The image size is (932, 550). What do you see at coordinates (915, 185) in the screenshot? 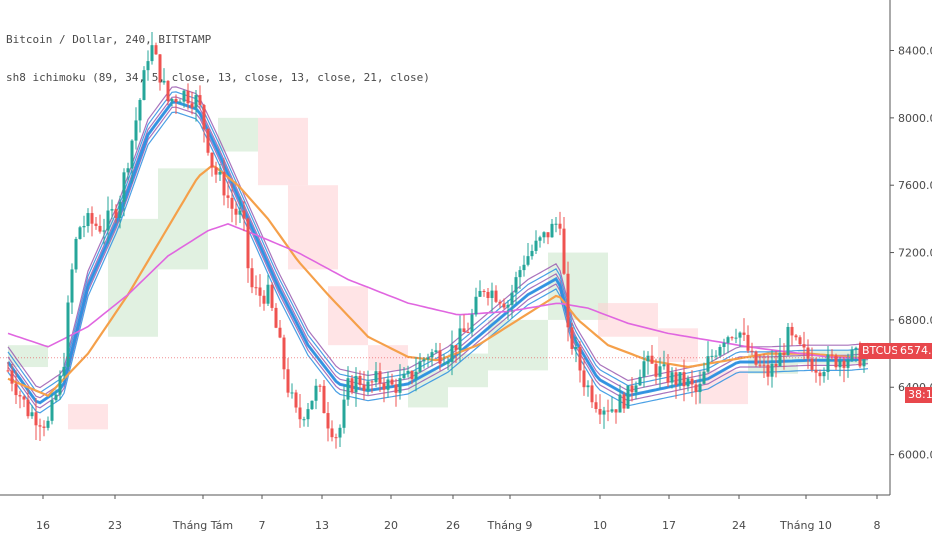
I see `y-tick-label-2: 7600.00` at bounding box center [915, 185].